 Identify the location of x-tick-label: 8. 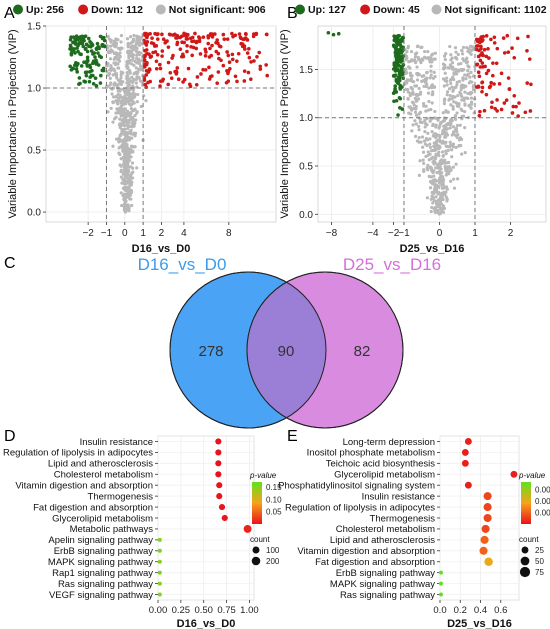
(229, 233).